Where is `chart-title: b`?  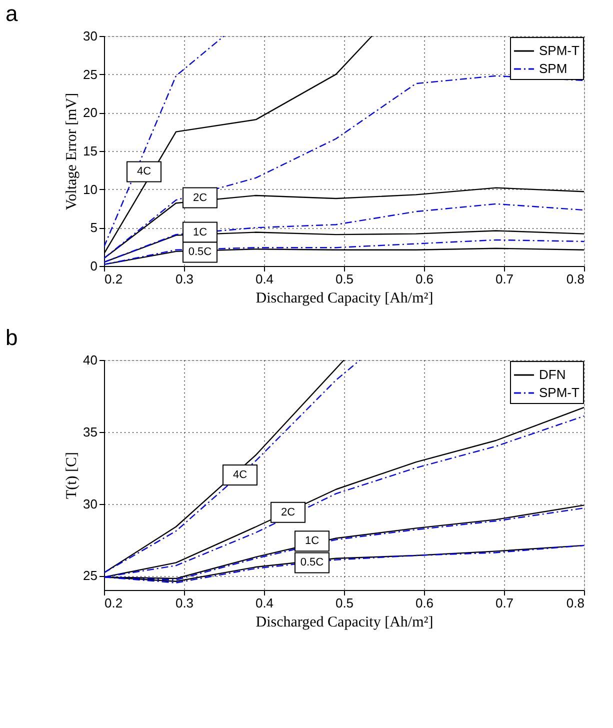
chart-title: b is located at coordinates (12, 337).